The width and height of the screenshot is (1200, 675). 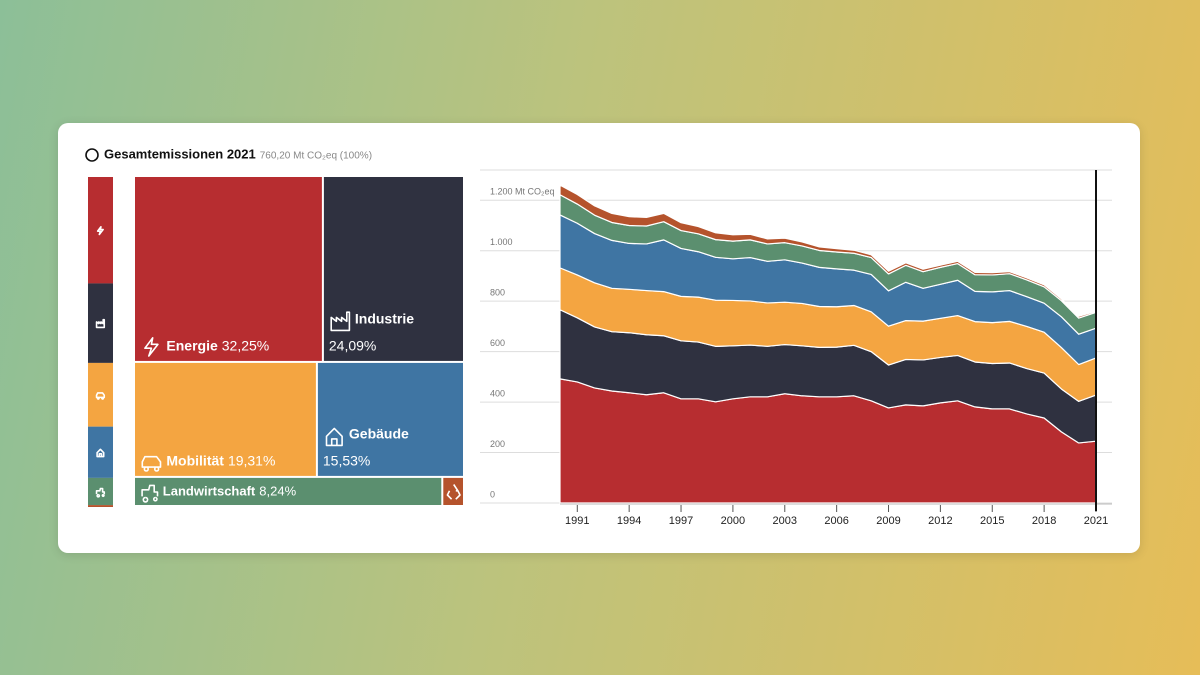 I want to click on y-tick-label: 800, so click(x=497, y=293).